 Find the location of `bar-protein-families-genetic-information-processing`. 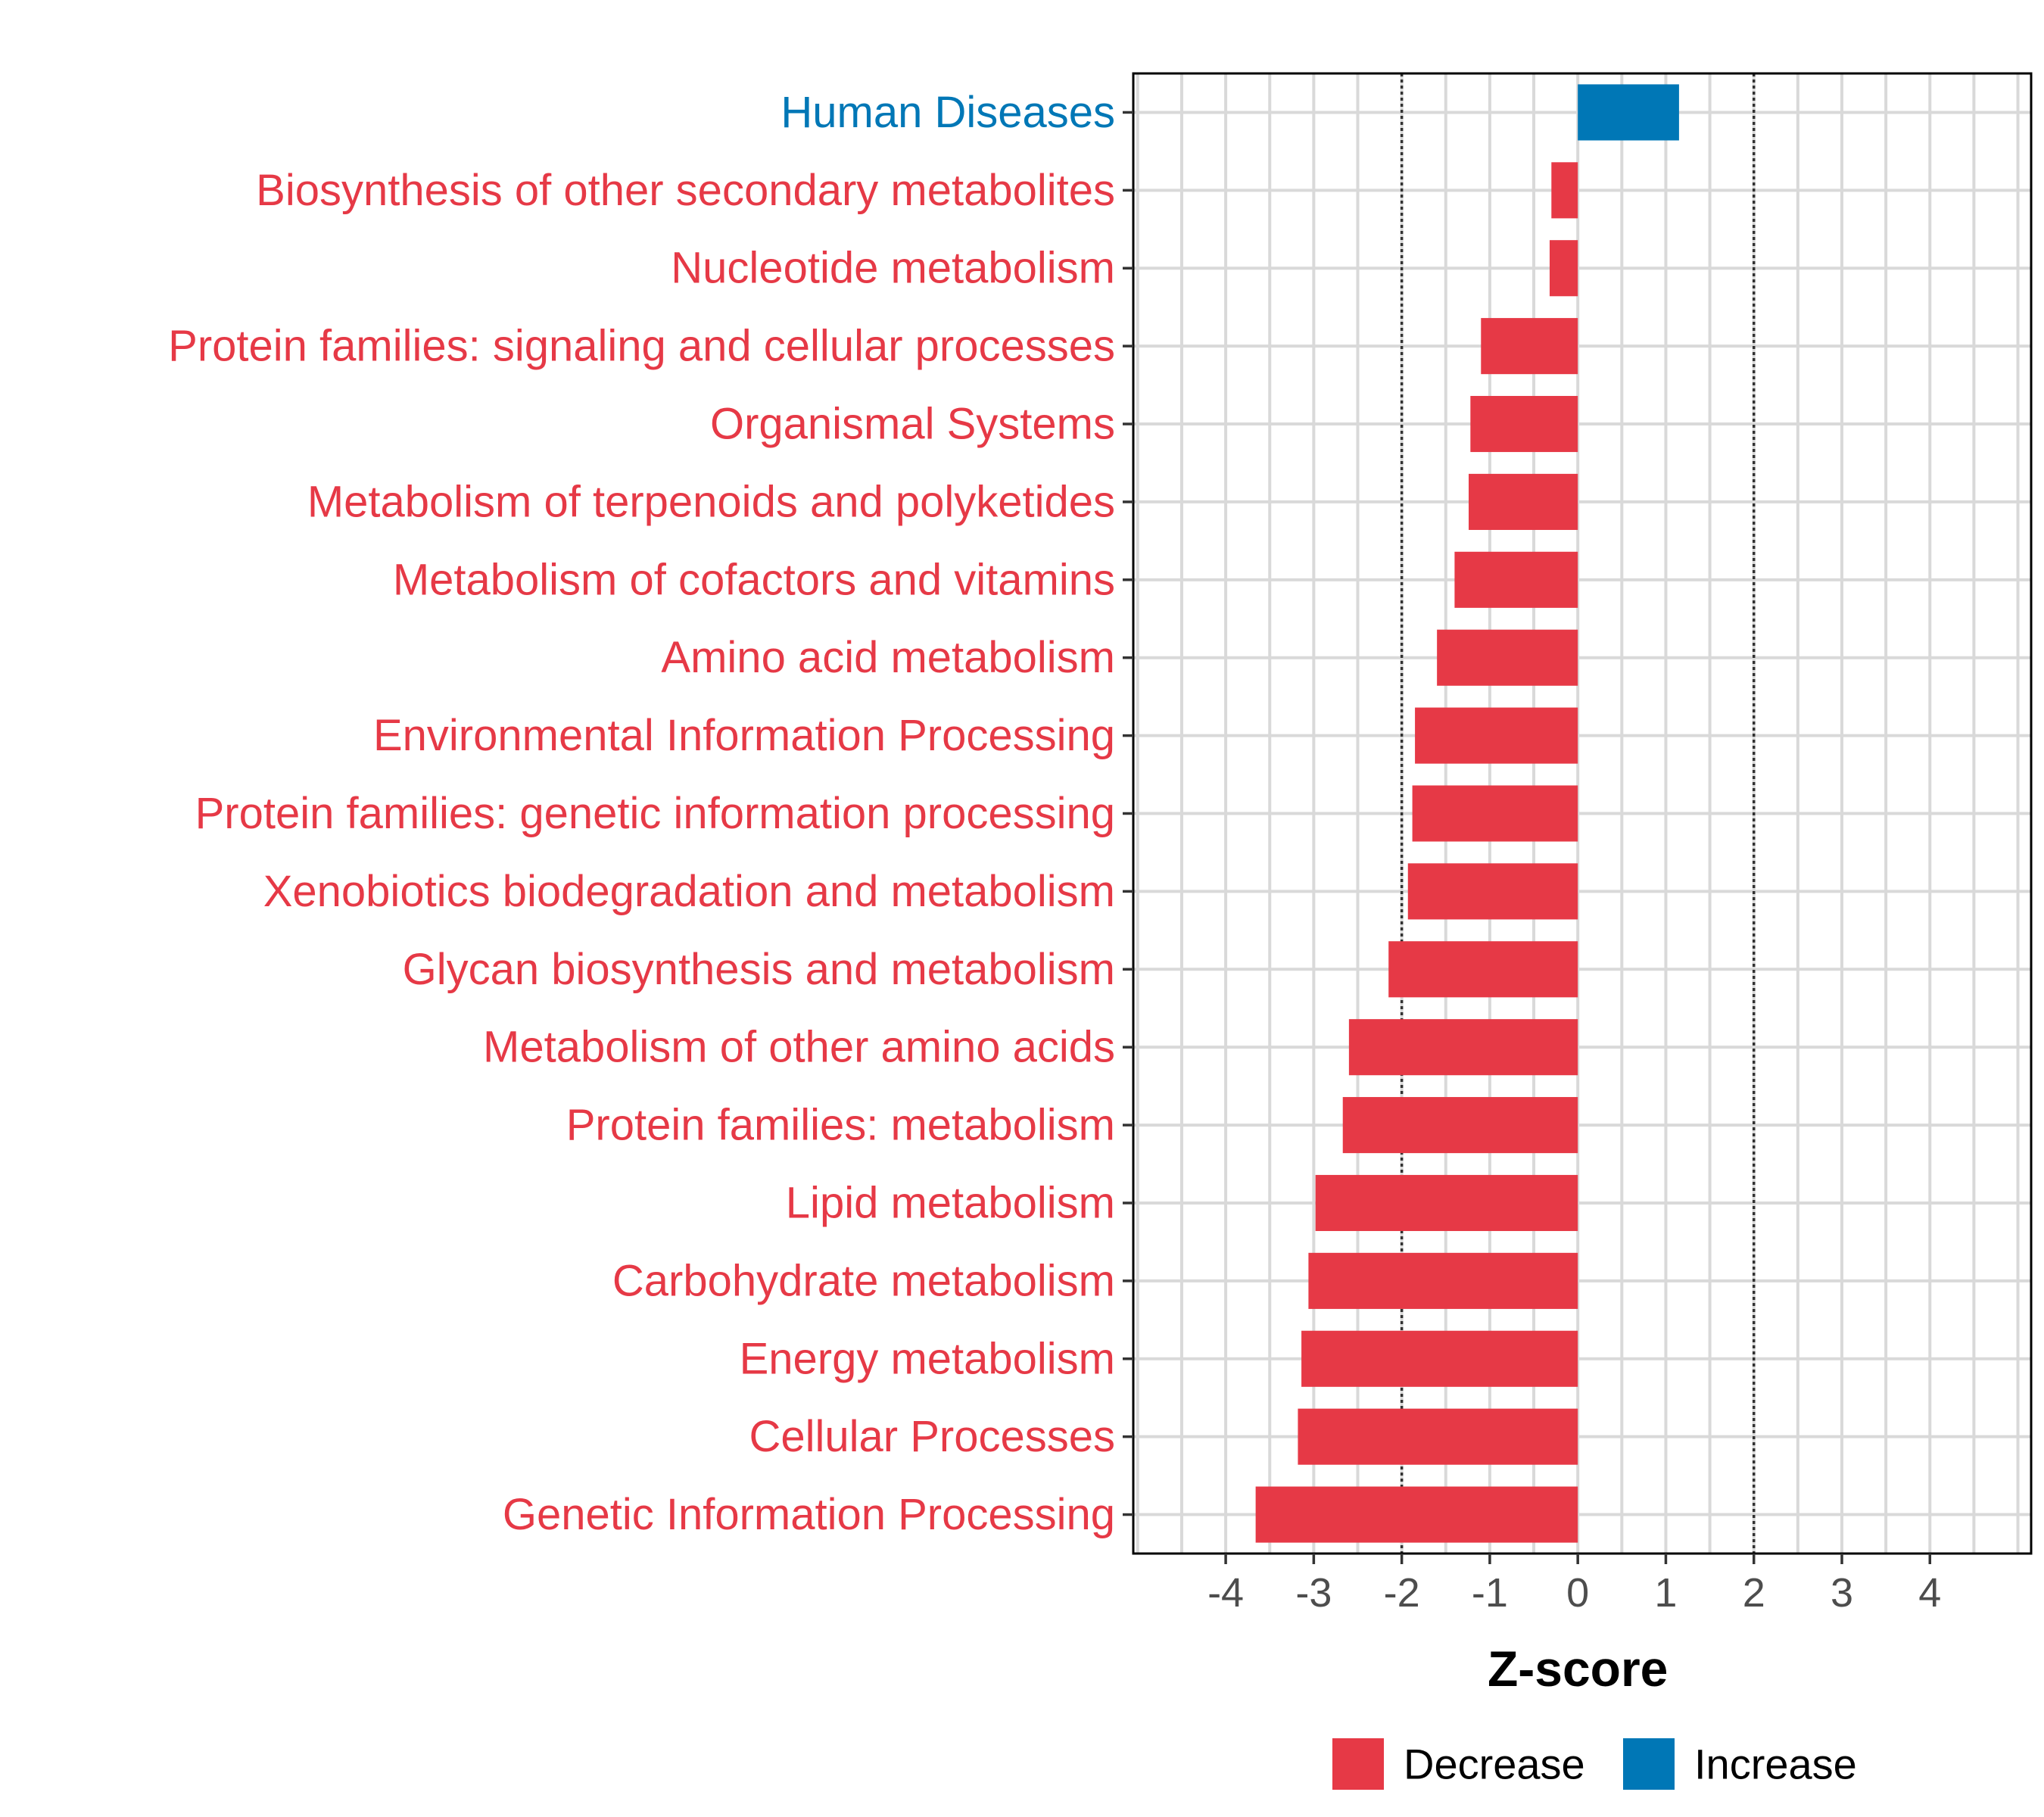

bar-protein-families-genetic-information-processing is located at coordinates (1495, 813).